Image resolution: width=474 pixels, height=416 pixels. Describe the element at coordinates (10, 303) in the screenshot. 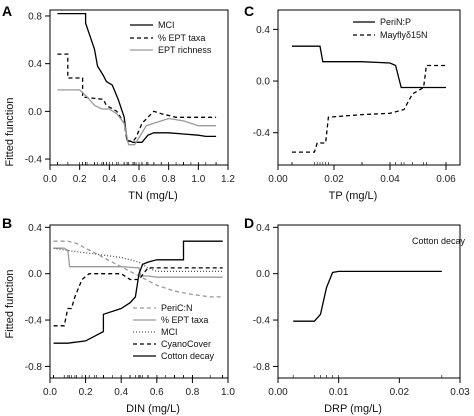

I see `panel-b-ylabel: Fitted function` at that location.